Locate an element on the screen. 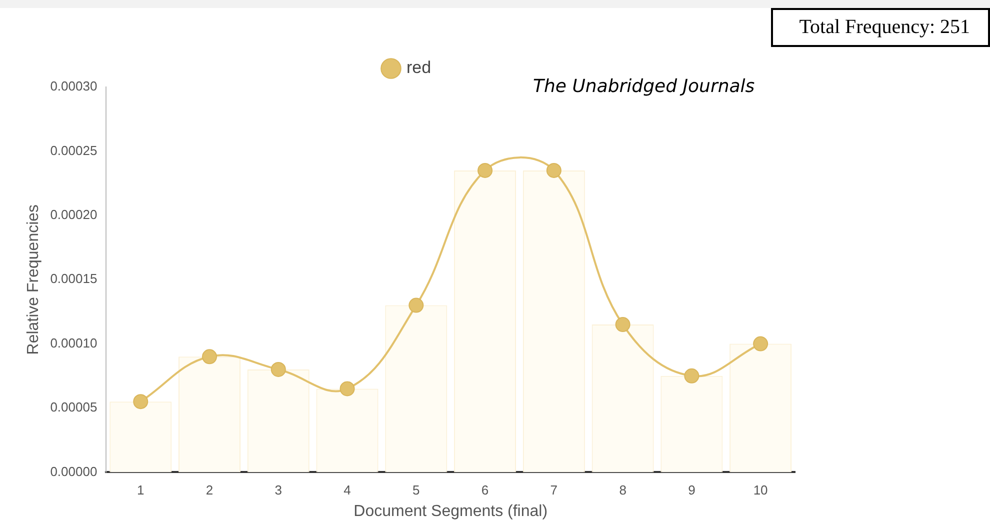 Image resolution: width=990 pixels, height=531 pixels. x-tick-label: 10 is located at coordinates (760, 490).